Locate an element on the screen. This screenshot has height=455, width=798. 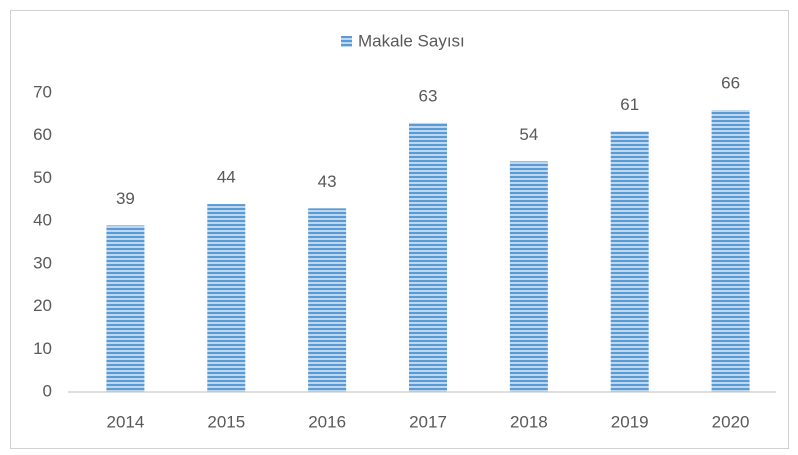
y-tick-label: 0 is located at coordinates (47, 390).